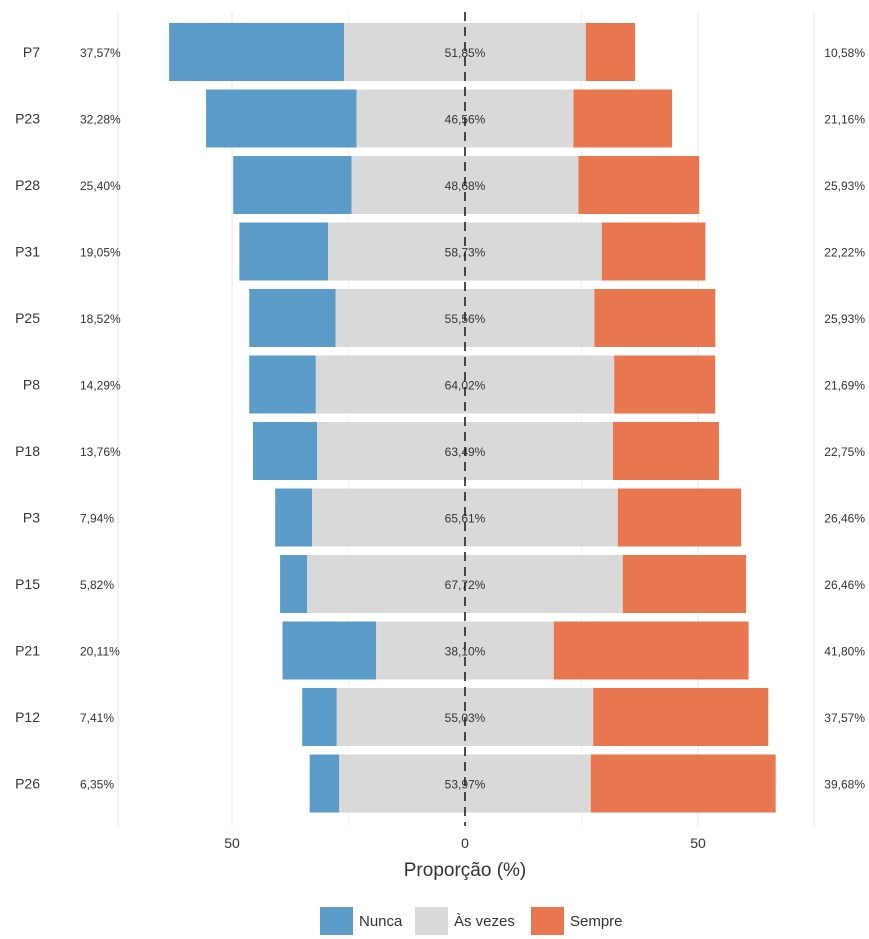 Image resolution: width=869 pixels, height=939 pixels. What do you see at coordinates (27, 451) in the screenshot?
I see `category-label: P18` at bounding box center [27, 451].